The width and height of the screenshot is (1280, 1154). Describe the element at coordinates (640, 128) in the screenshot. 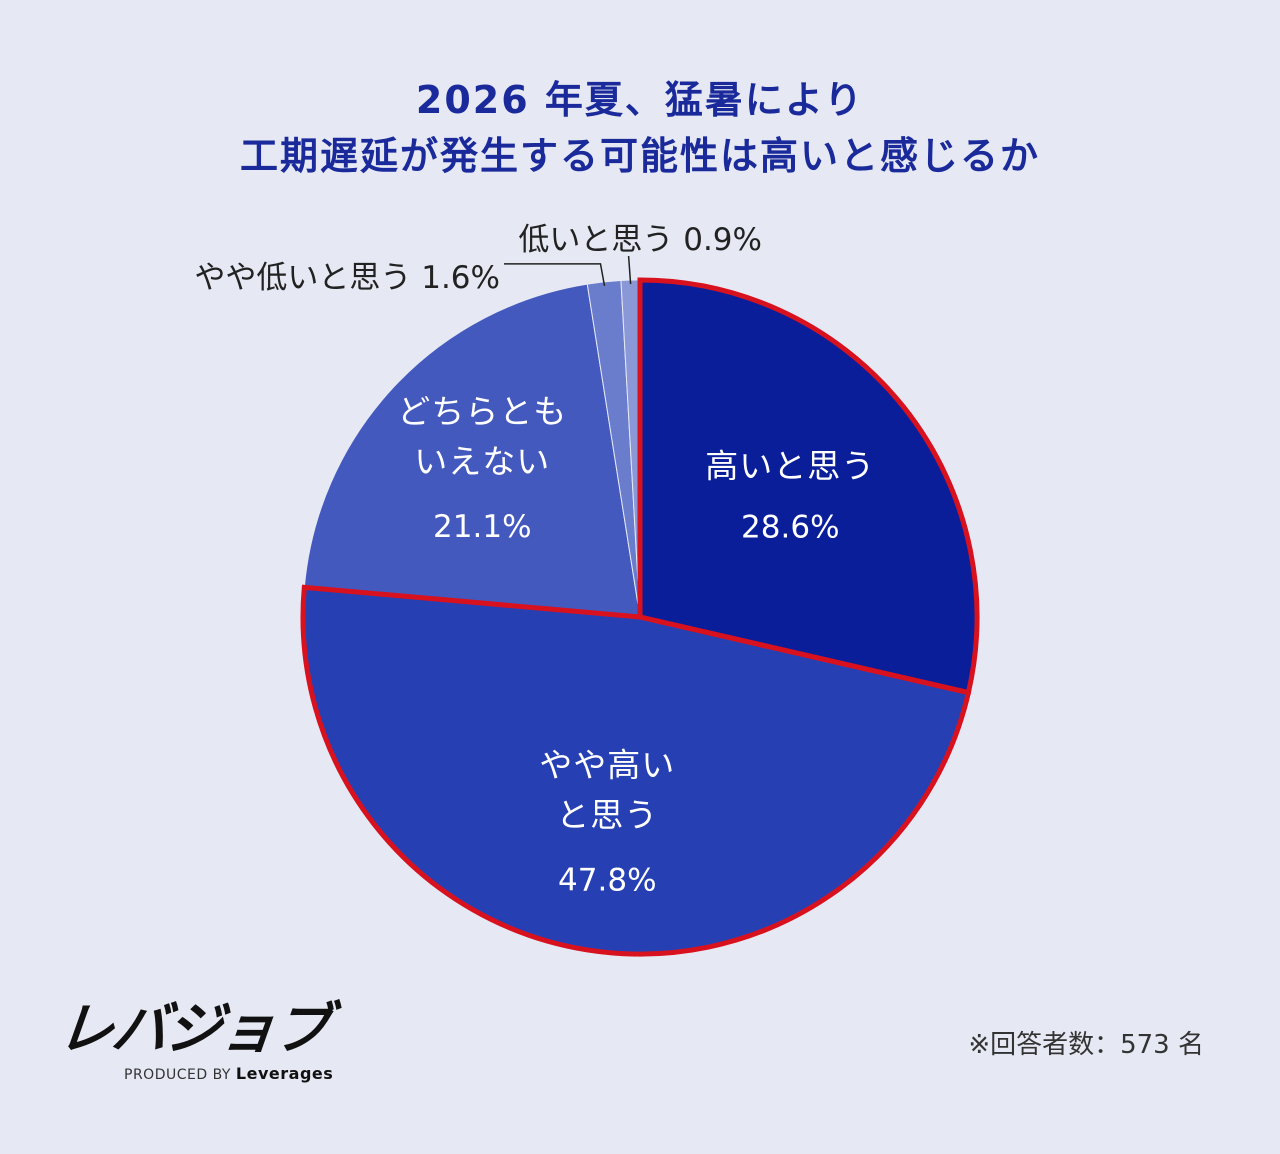

I see `chart-title: 2026 年夏、猛暑により 工期遅延が発生する可能性は高いと感じるか` at that location.